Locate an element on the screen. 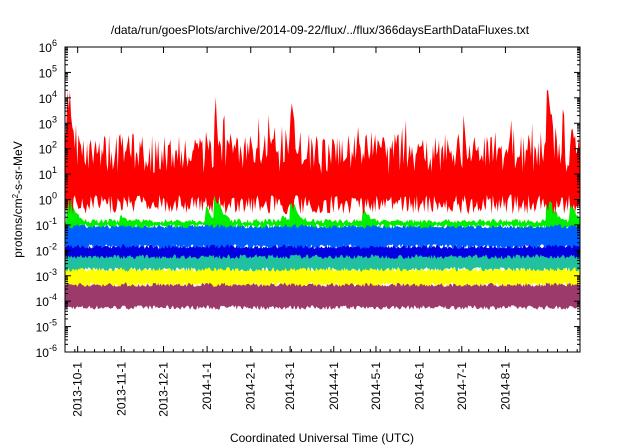 The image size is (640, 448). y-axis-label: protons/cm2-s-sr-MeV is located at coordinates (18, 199).